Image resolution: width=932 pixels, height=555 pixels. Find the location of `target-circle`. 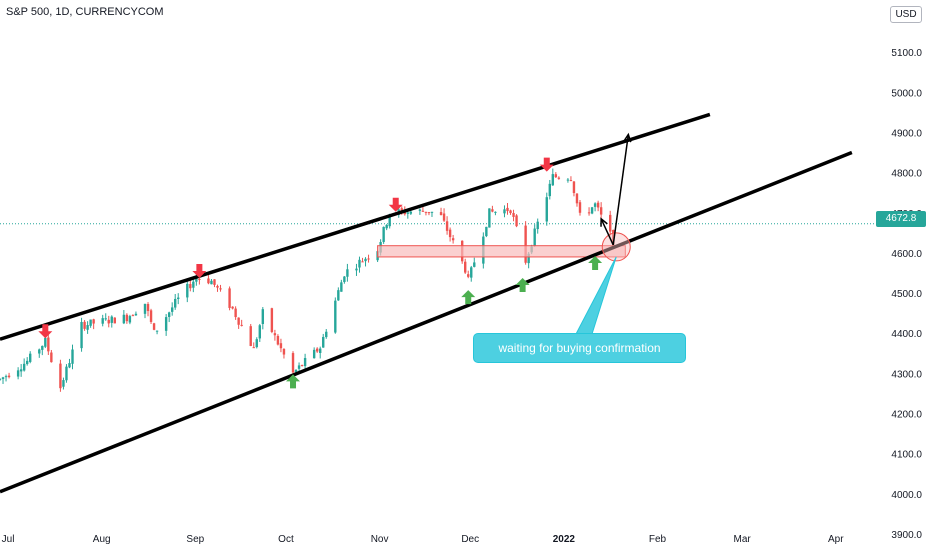

target-circle is located at coordinates (616, 247).